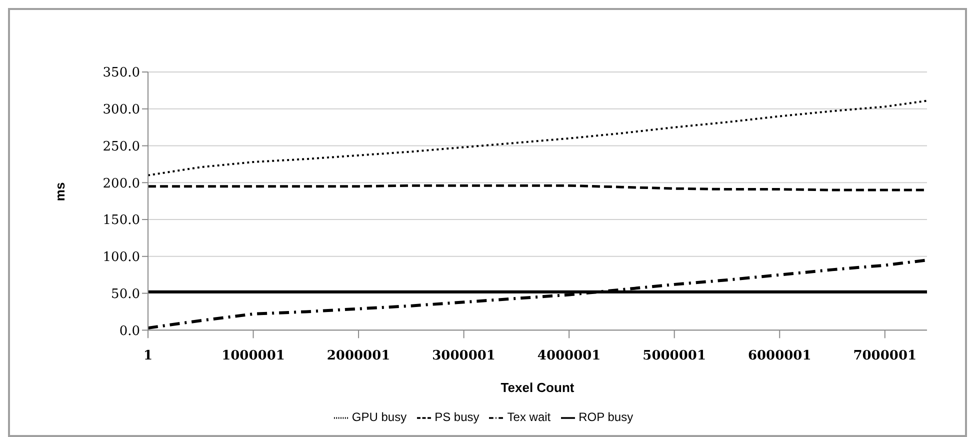  I want to click on y-axis-title: ms, so click(60, 192).